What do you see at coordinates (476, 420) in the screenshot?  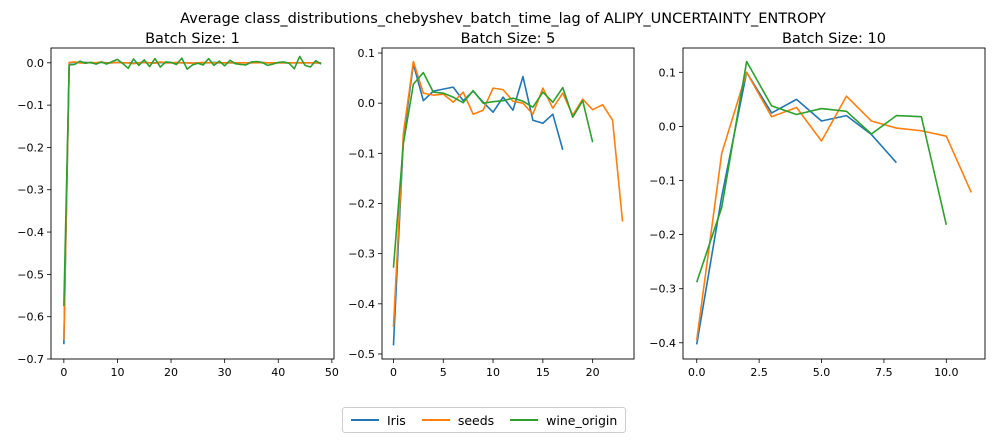 I see `legend-label-seeds: seeds` at bounding box center [476, 420].